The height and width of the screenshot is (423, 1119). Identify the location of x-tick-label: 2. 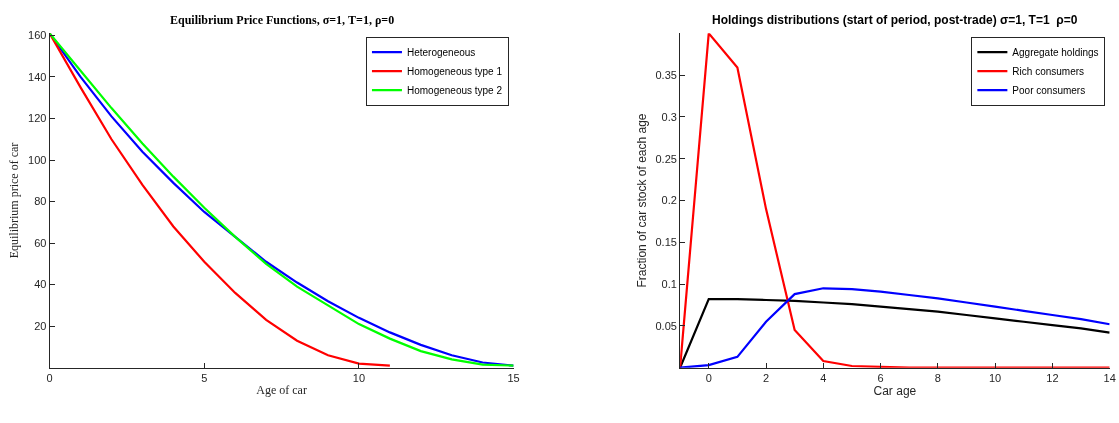
(766, 377).